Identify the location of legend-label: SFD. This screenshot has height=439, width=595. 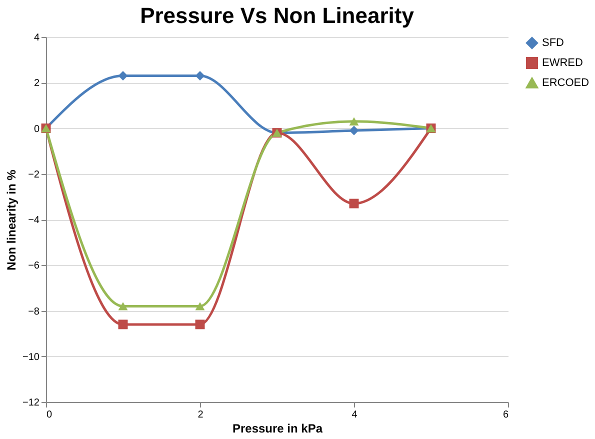
(553, 43).